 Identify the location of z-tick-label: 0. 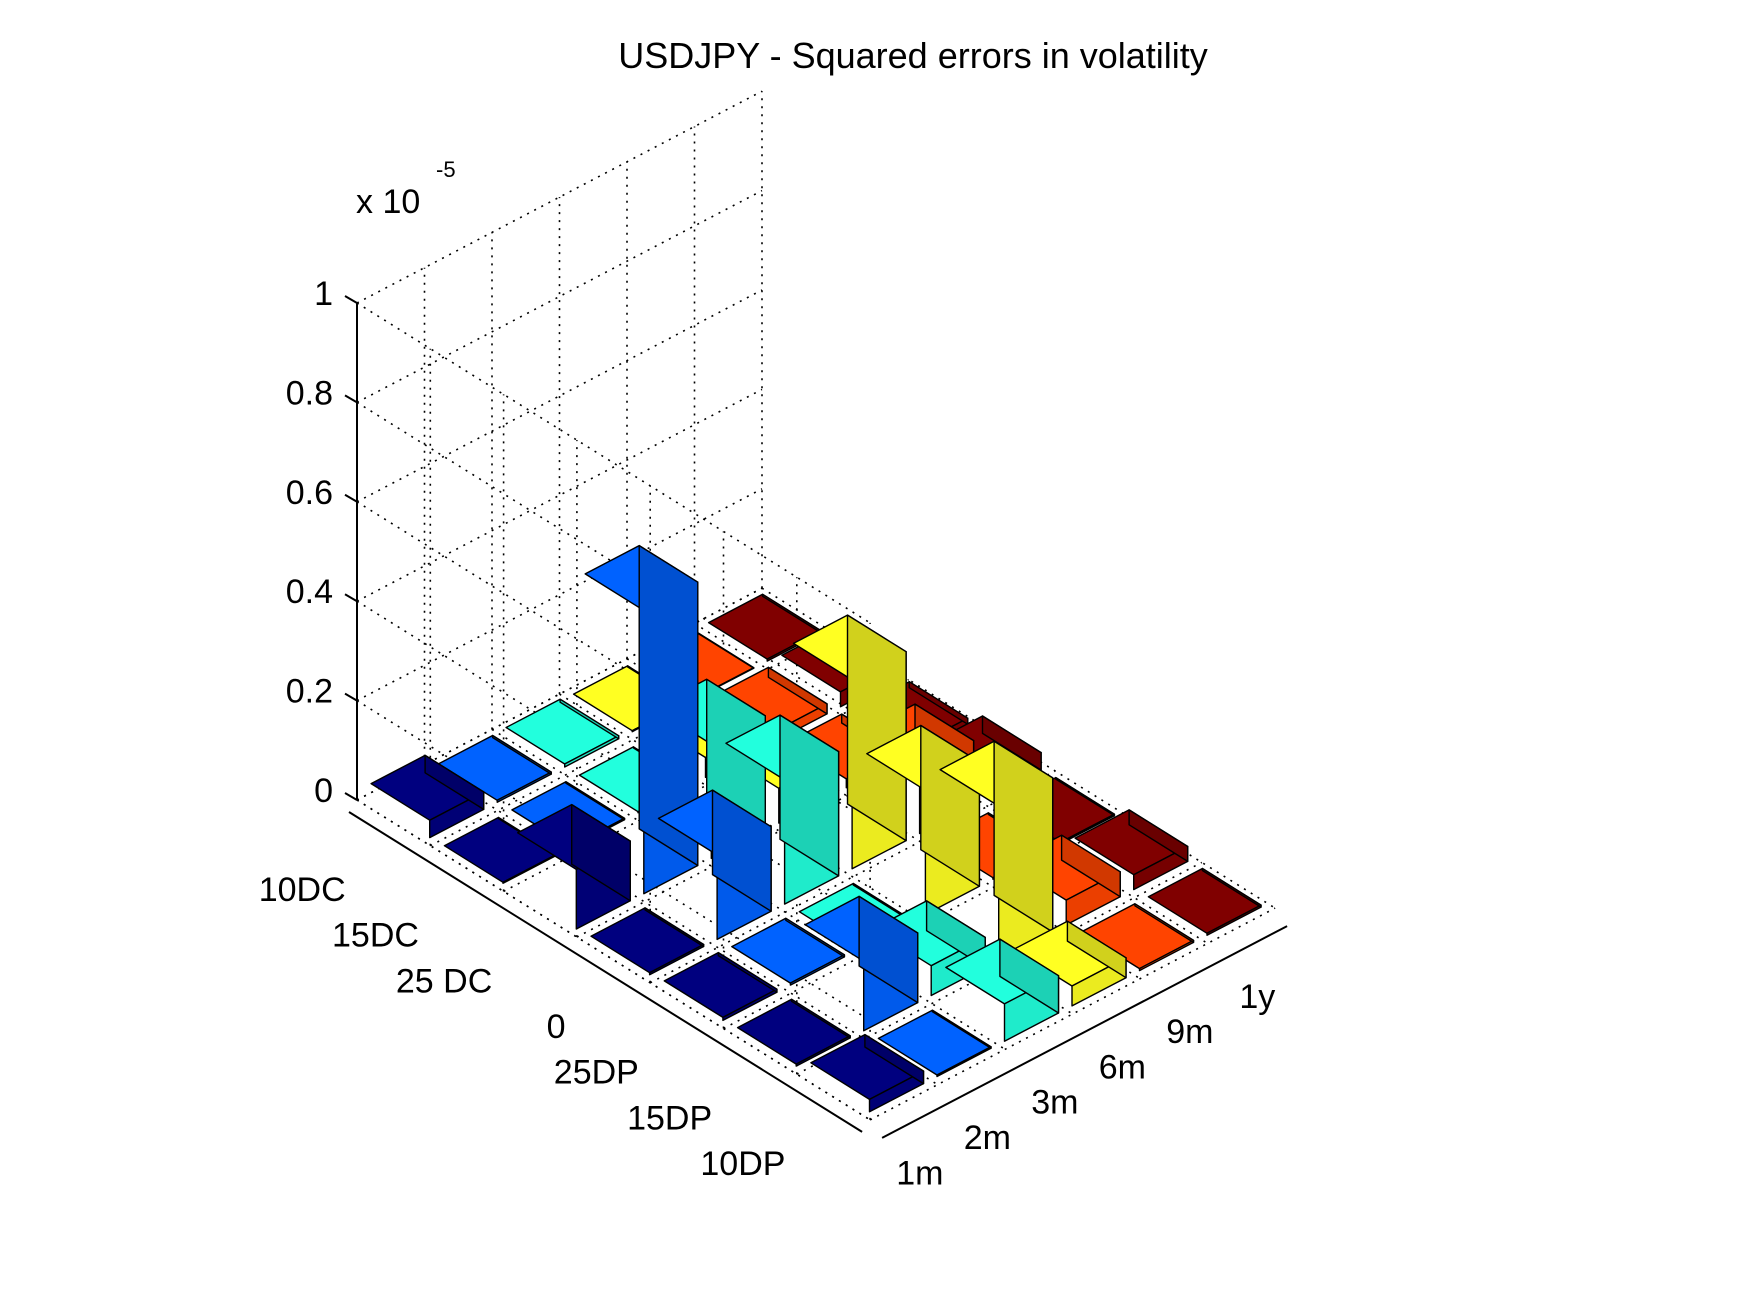
(323, 791).